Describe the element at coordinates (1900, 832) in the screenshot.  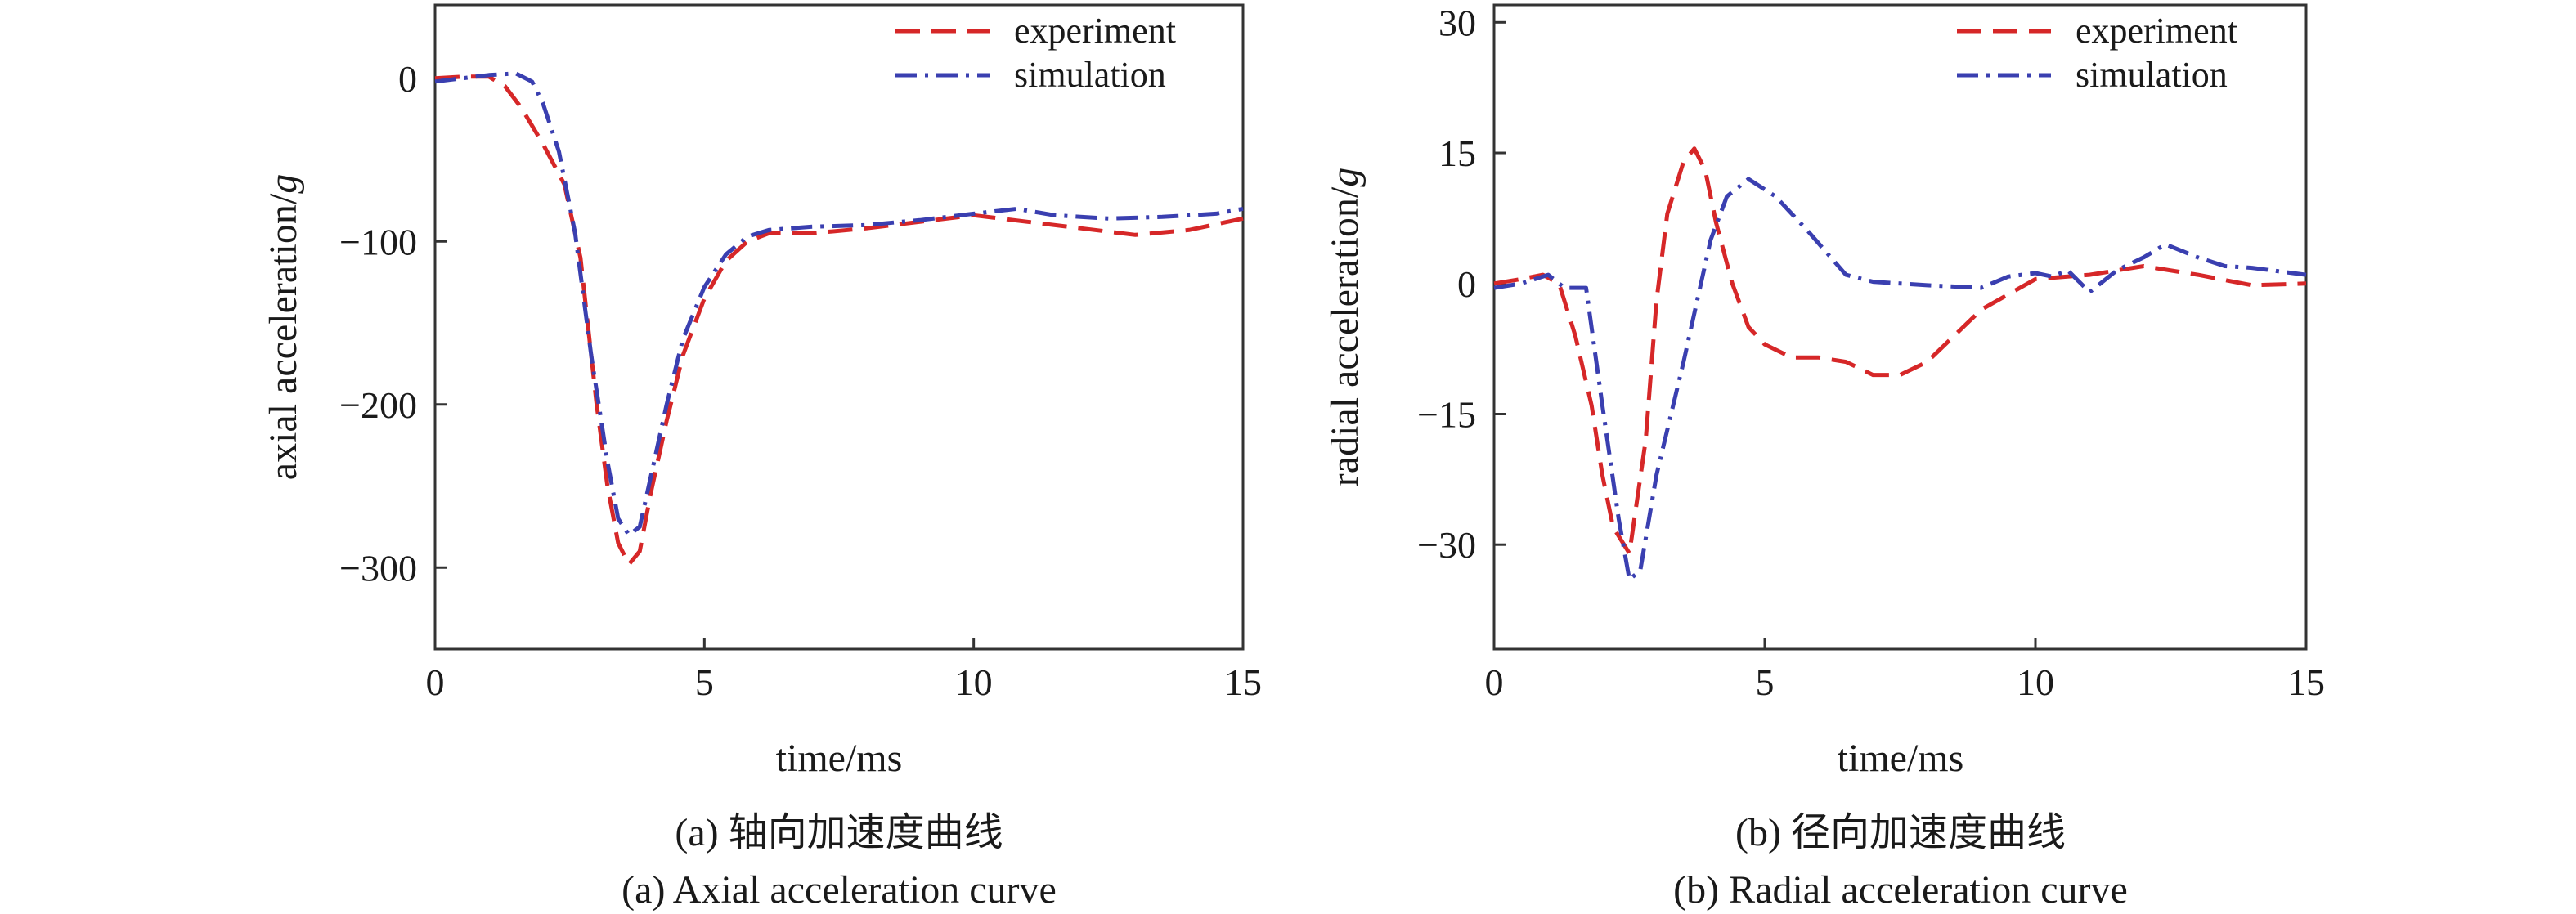
I see `caption-chinese: (b) 径向加速度曲线` at that location.